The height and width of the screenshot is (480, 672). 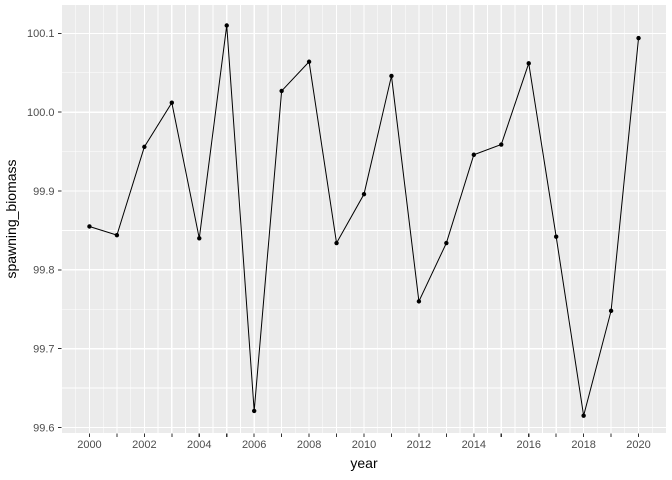 I want to click on y-tick-label: 100.1, so click(x=41, y=34).